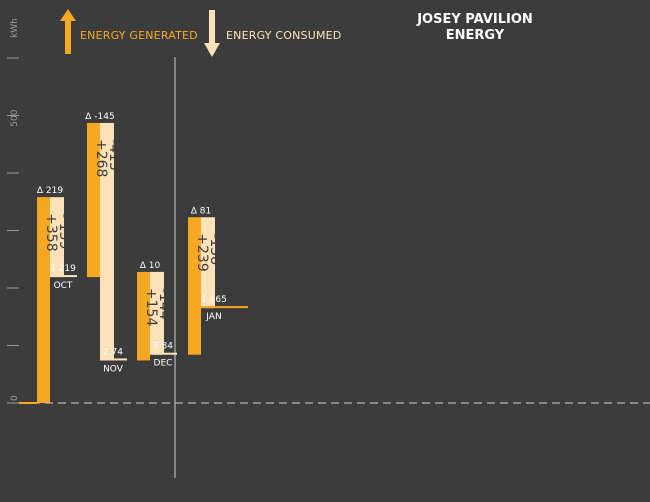  Describe the element at coordinates (214, 300) in the screenshot. I see `sum-label-jan: Σ 165` at that location.